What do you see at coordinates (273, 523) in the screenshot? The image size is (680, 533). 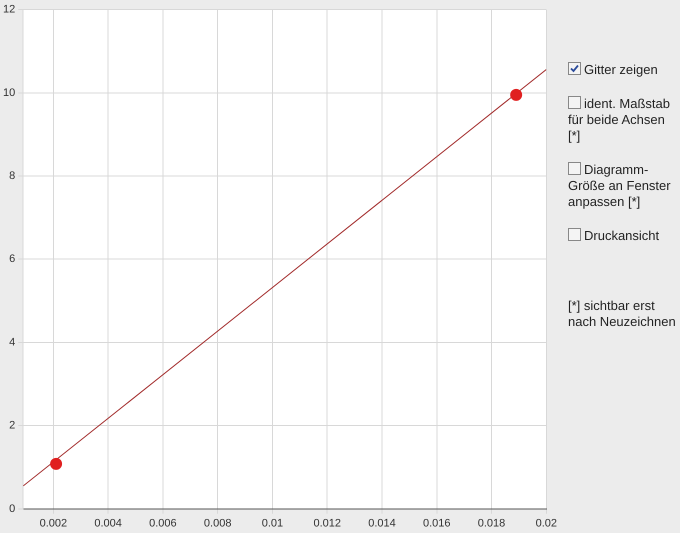 I see `x-tick-label: 0.01` at bounding box center [273, 523].